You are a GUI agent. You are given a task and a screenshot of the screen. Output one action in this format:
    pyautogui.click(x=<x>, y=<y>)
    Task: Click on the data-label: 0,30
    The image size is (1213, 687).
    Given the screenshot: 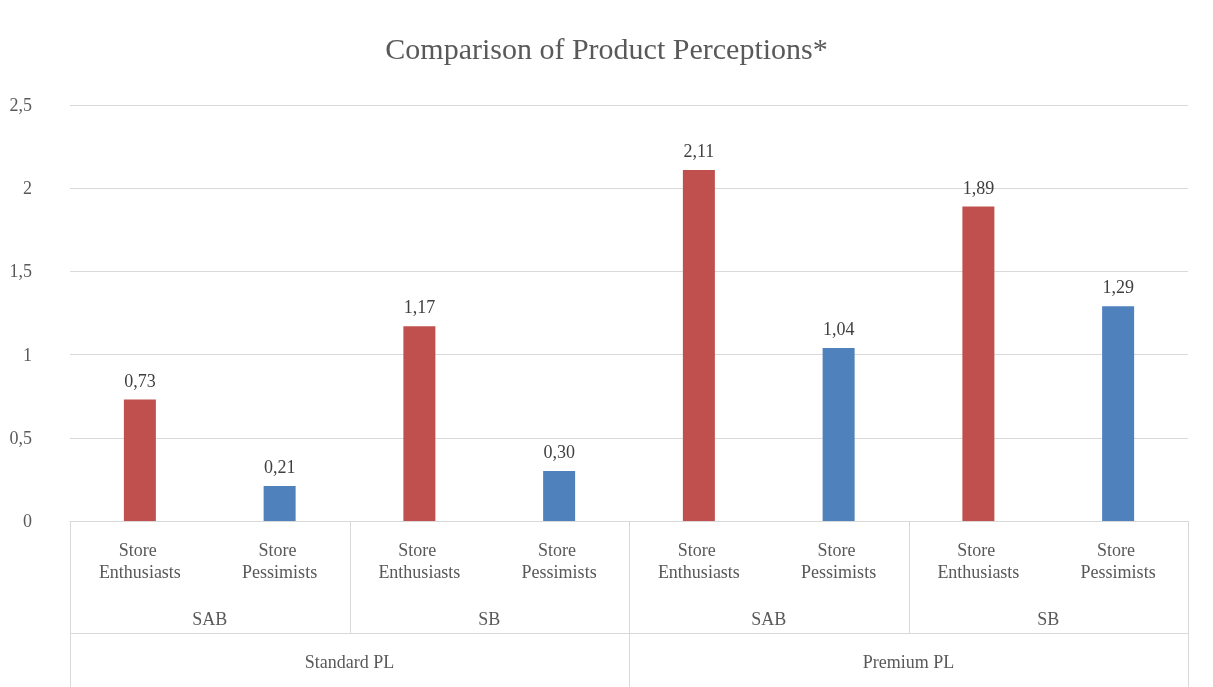 What is the action you would take?
    pyautogui.click(x=559, y=452)
    